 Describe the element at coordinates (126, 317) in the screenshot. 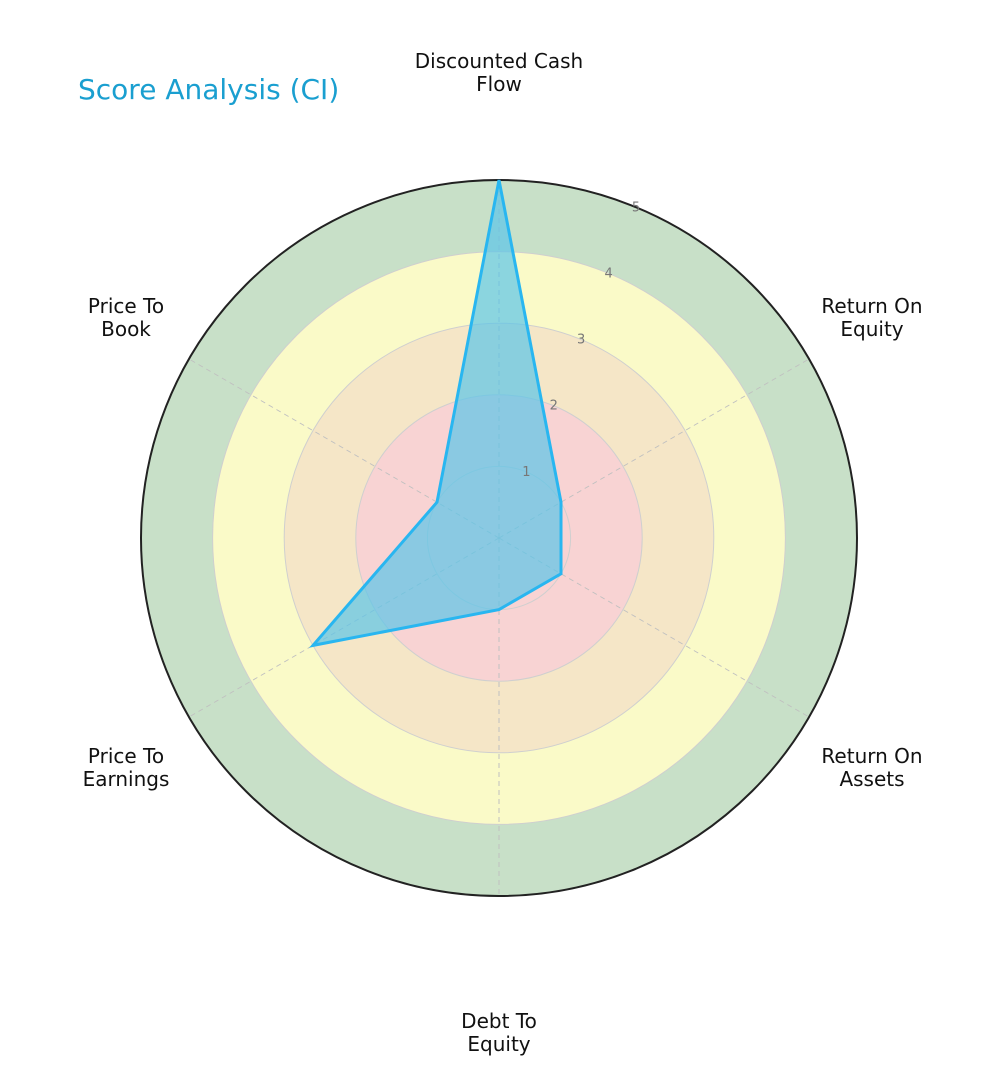

I see `axis-label: Price To Book` at that location.